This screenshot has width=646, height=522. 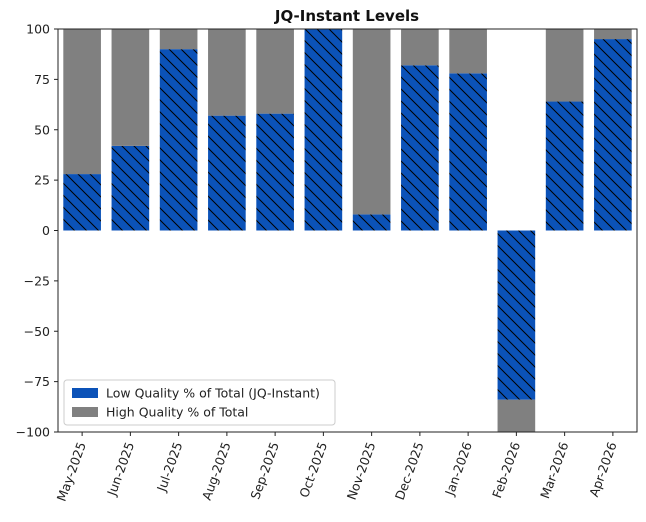 What do you see at coordinates (37, 280) in the screenshot?
I see `y-tick-label: −25` at bounding box center [37, 280].